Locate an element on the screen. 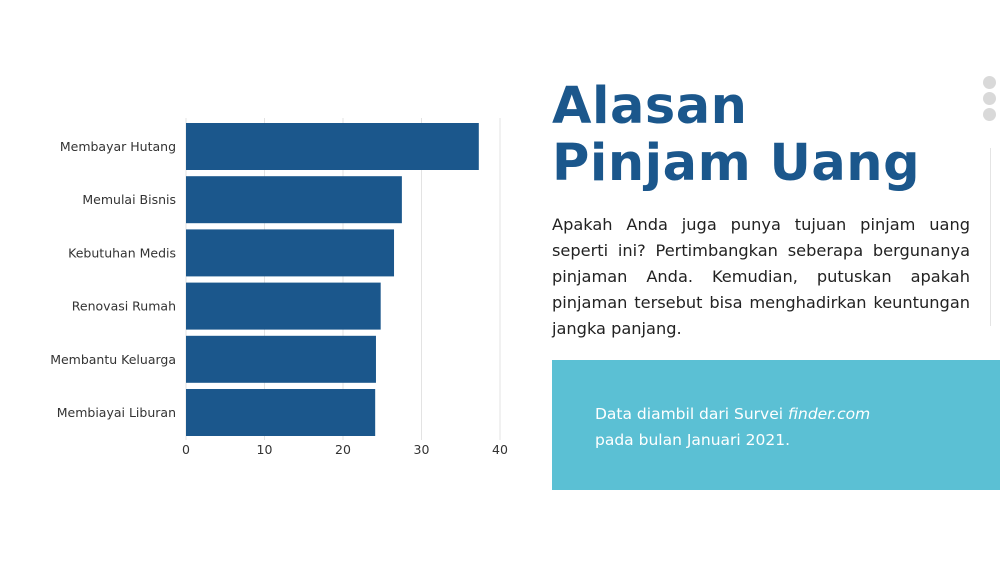 This screenshot has width=1000, height=563. x-tick-label: 0 is located at coordinates (186, 449).